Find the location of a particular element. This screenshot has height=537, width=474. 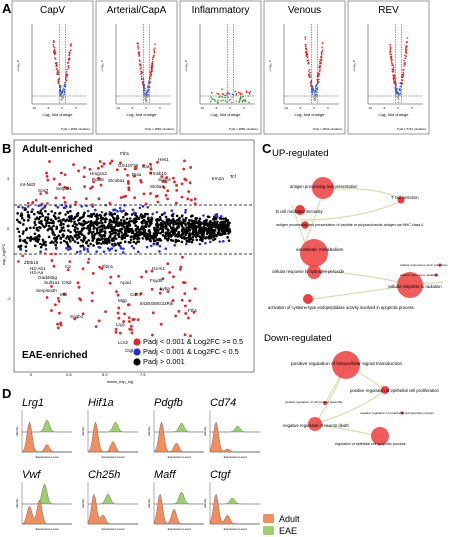

node-hydrogen-peroxide is located at coordinates (314, 272).